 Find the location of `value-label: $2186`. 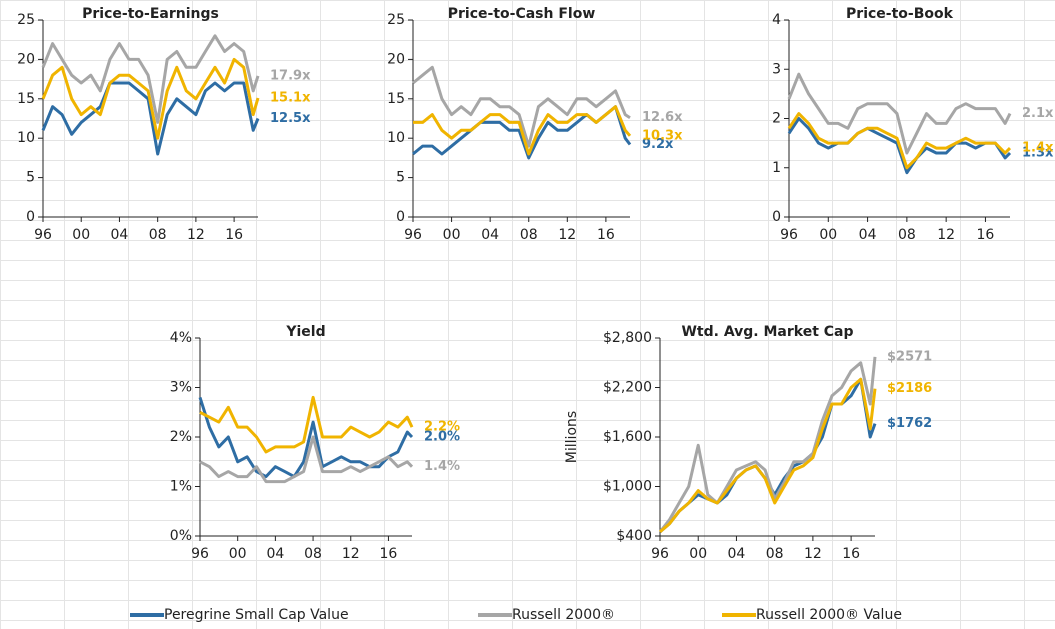

value-label: $2186 is located at coordinates (909, 388).